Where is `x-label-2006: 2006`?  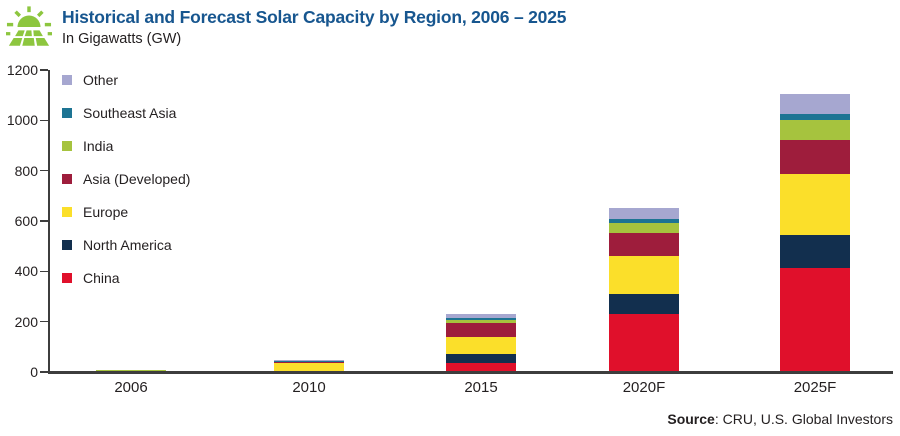
x-label-2006: 2006 is located at coordinates (131, 387).